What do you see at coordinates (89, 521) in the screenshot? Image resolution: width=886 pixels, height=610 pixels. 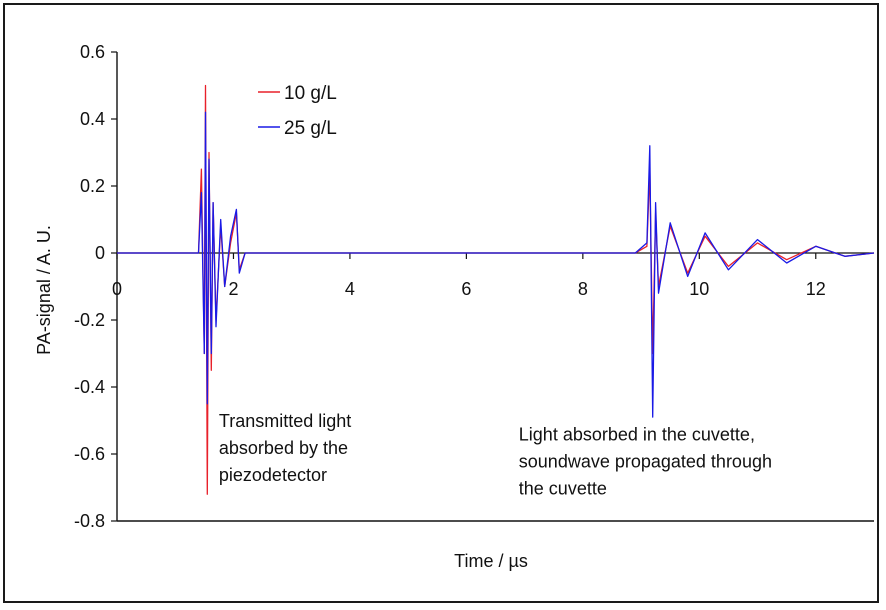 I see `y-tick-label: -0.8` at bounding box center [89, 521].